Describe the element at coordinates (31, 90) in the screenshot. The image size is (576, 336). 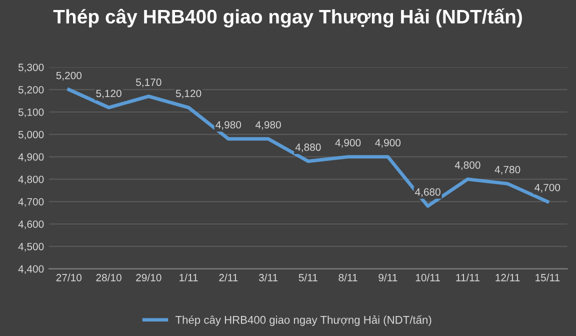
I see `y-tick-label: 5,200` at that location.